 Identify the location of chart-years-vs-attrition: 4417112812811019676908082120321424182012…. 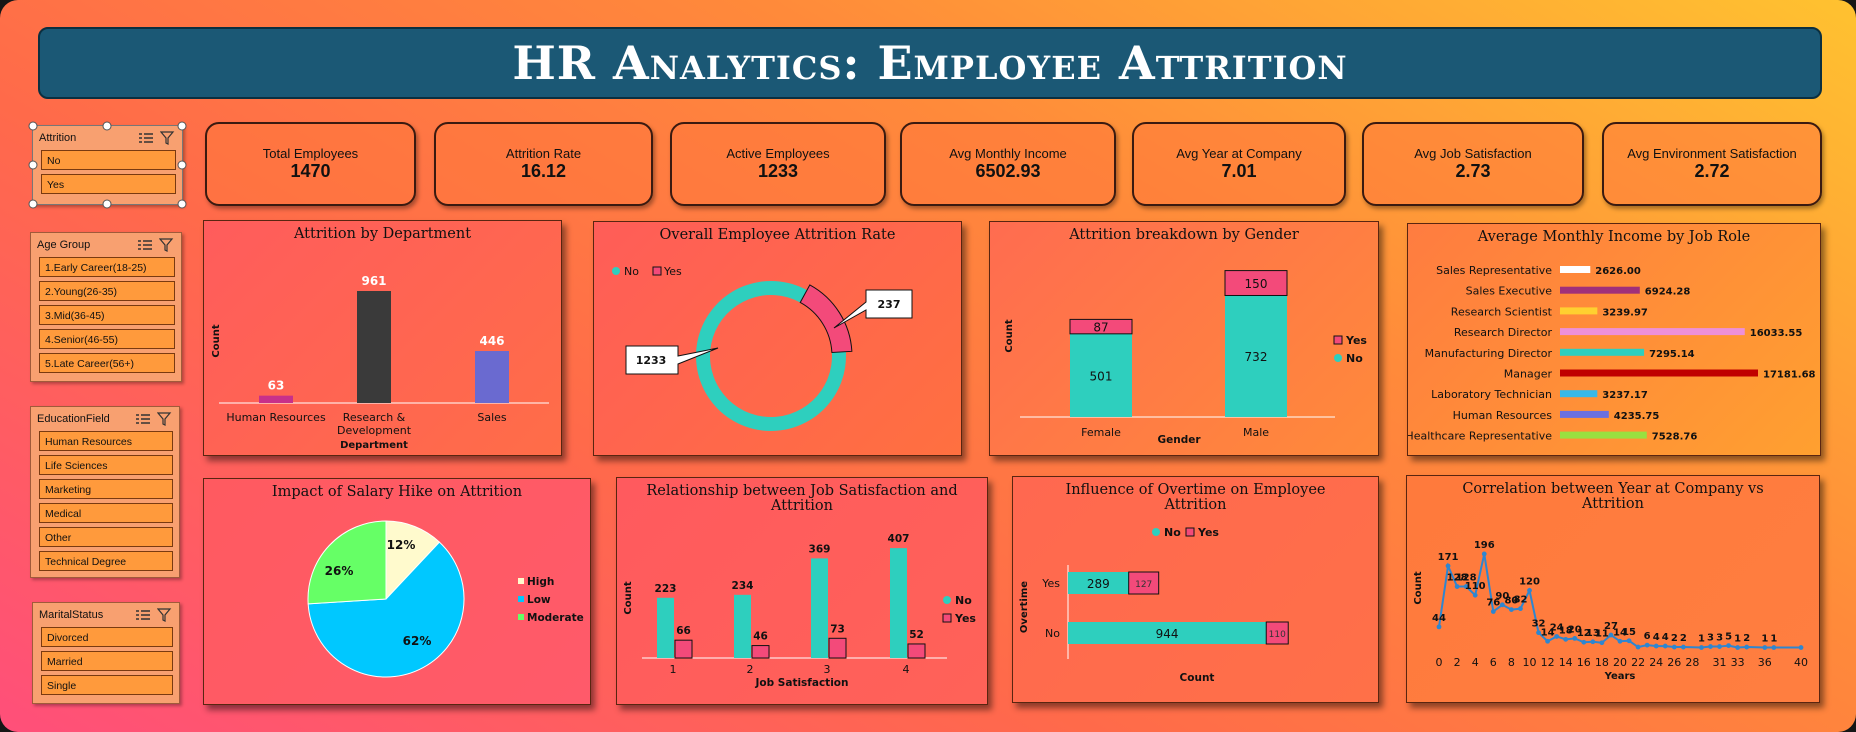
(1610, 611).